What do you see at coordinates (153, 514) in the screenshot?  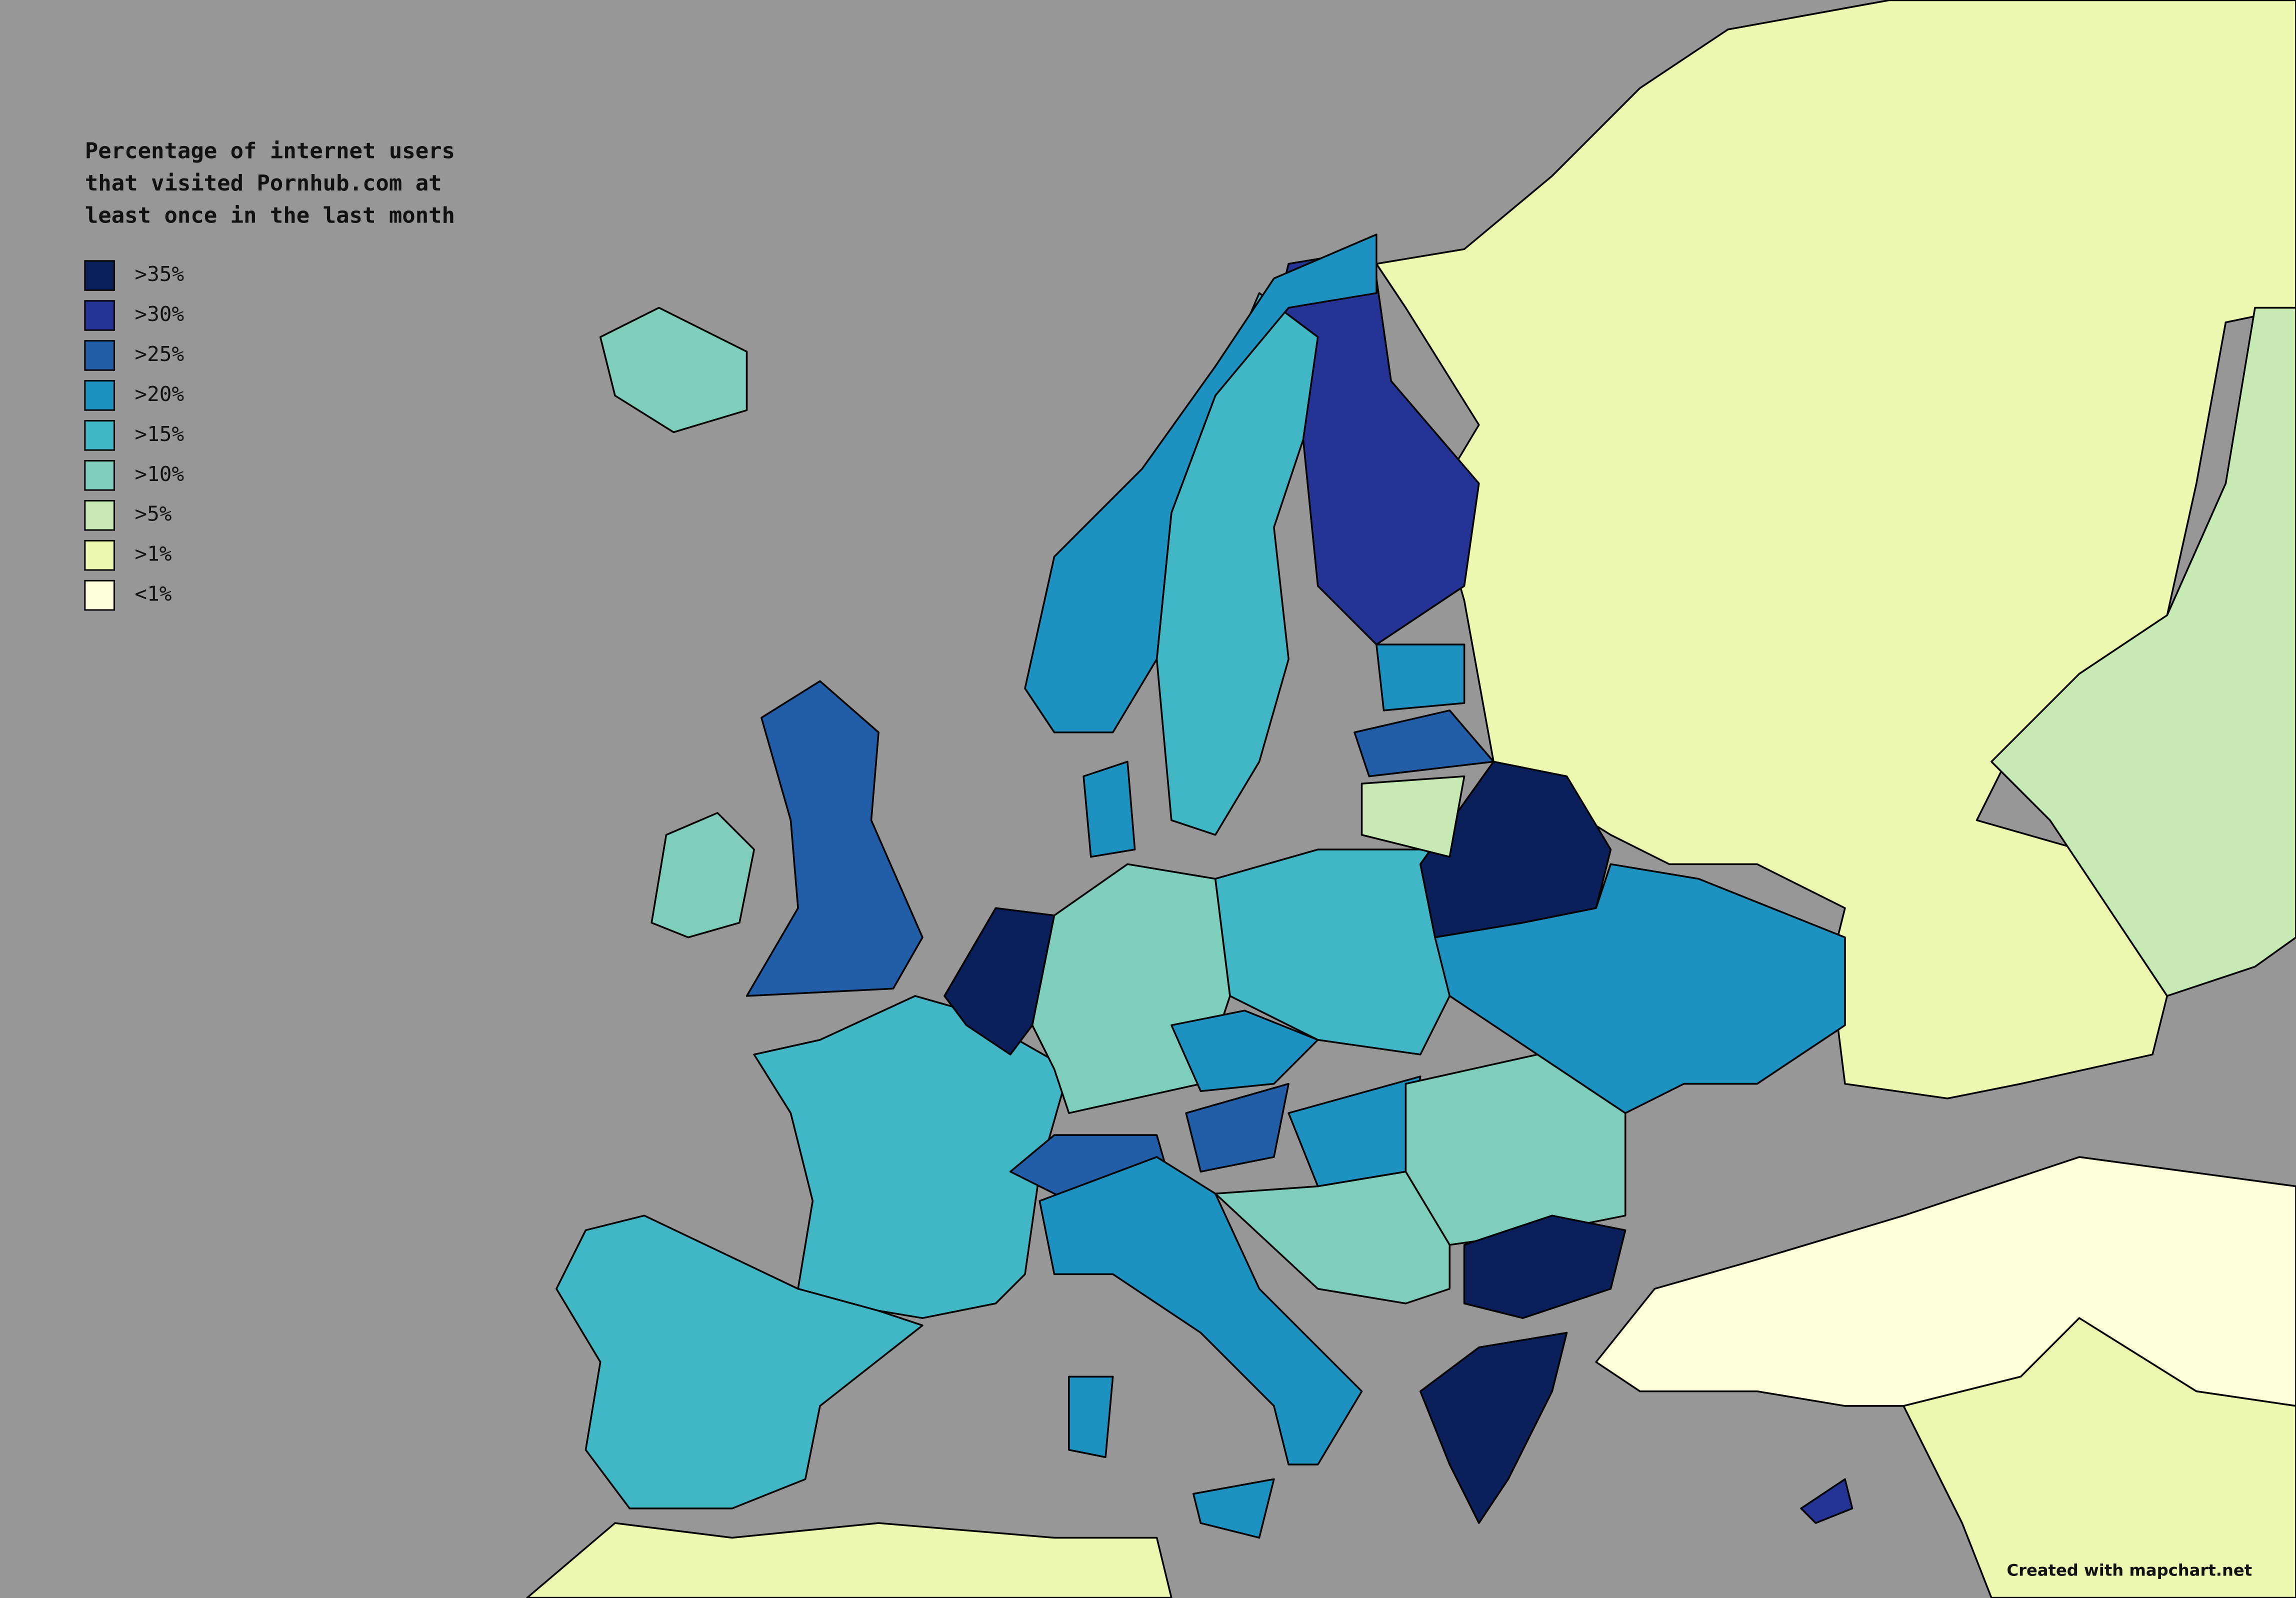 I see `legend-label: >5%` at bounding box center [153, 514].